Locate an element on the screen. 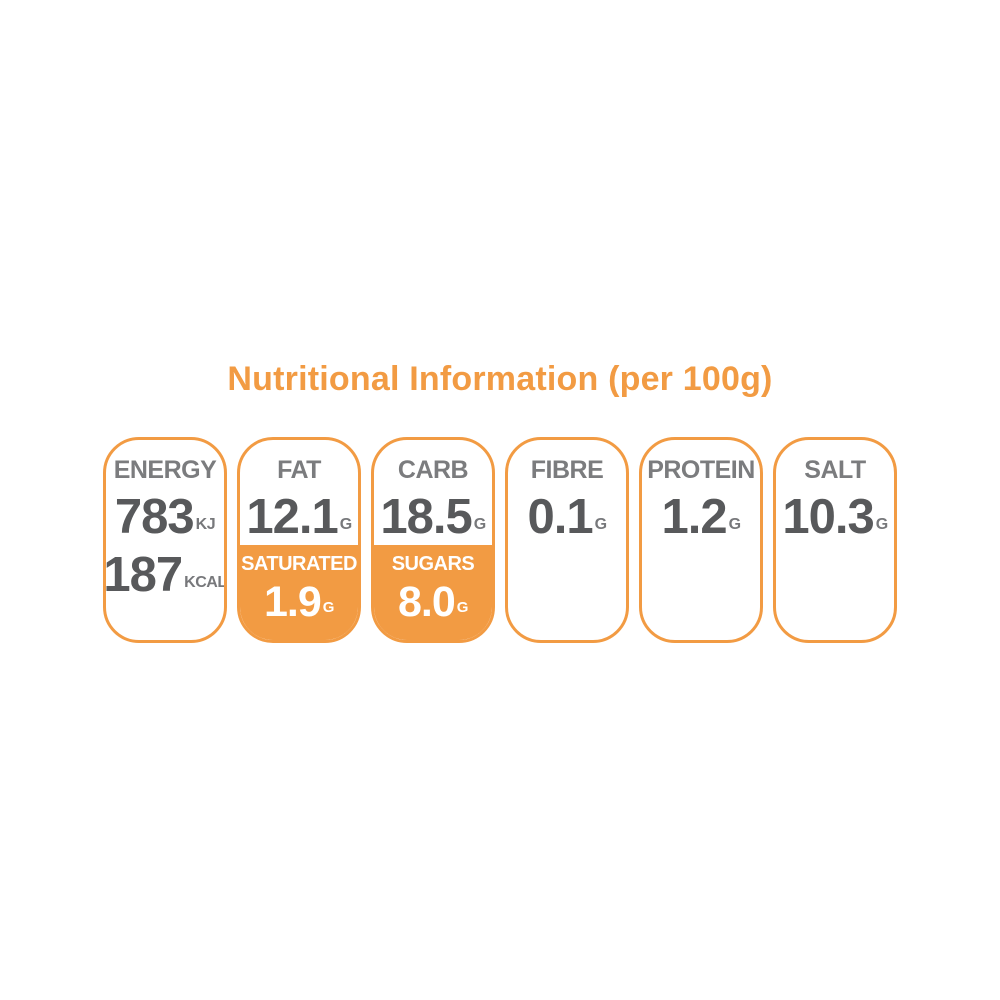 The width and height of the screenshot is (1000, 1000). nutrient-amount: 12.1 is located at coordinates (292, 517).